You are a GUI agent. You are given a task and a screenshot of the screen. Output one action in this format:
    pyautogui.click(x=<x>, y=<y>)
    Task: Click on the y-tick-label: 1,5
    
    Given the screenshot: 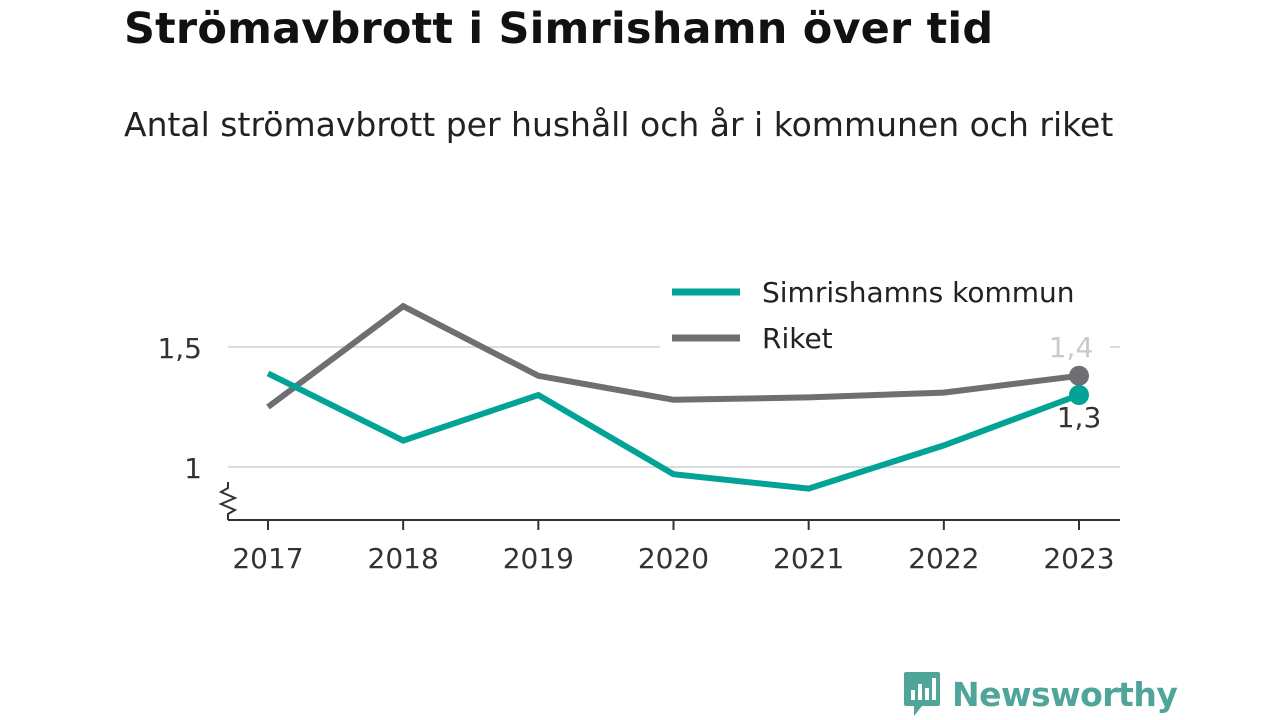 What is the action you would take?
    pyautogui.click(x=179, y=348)
    